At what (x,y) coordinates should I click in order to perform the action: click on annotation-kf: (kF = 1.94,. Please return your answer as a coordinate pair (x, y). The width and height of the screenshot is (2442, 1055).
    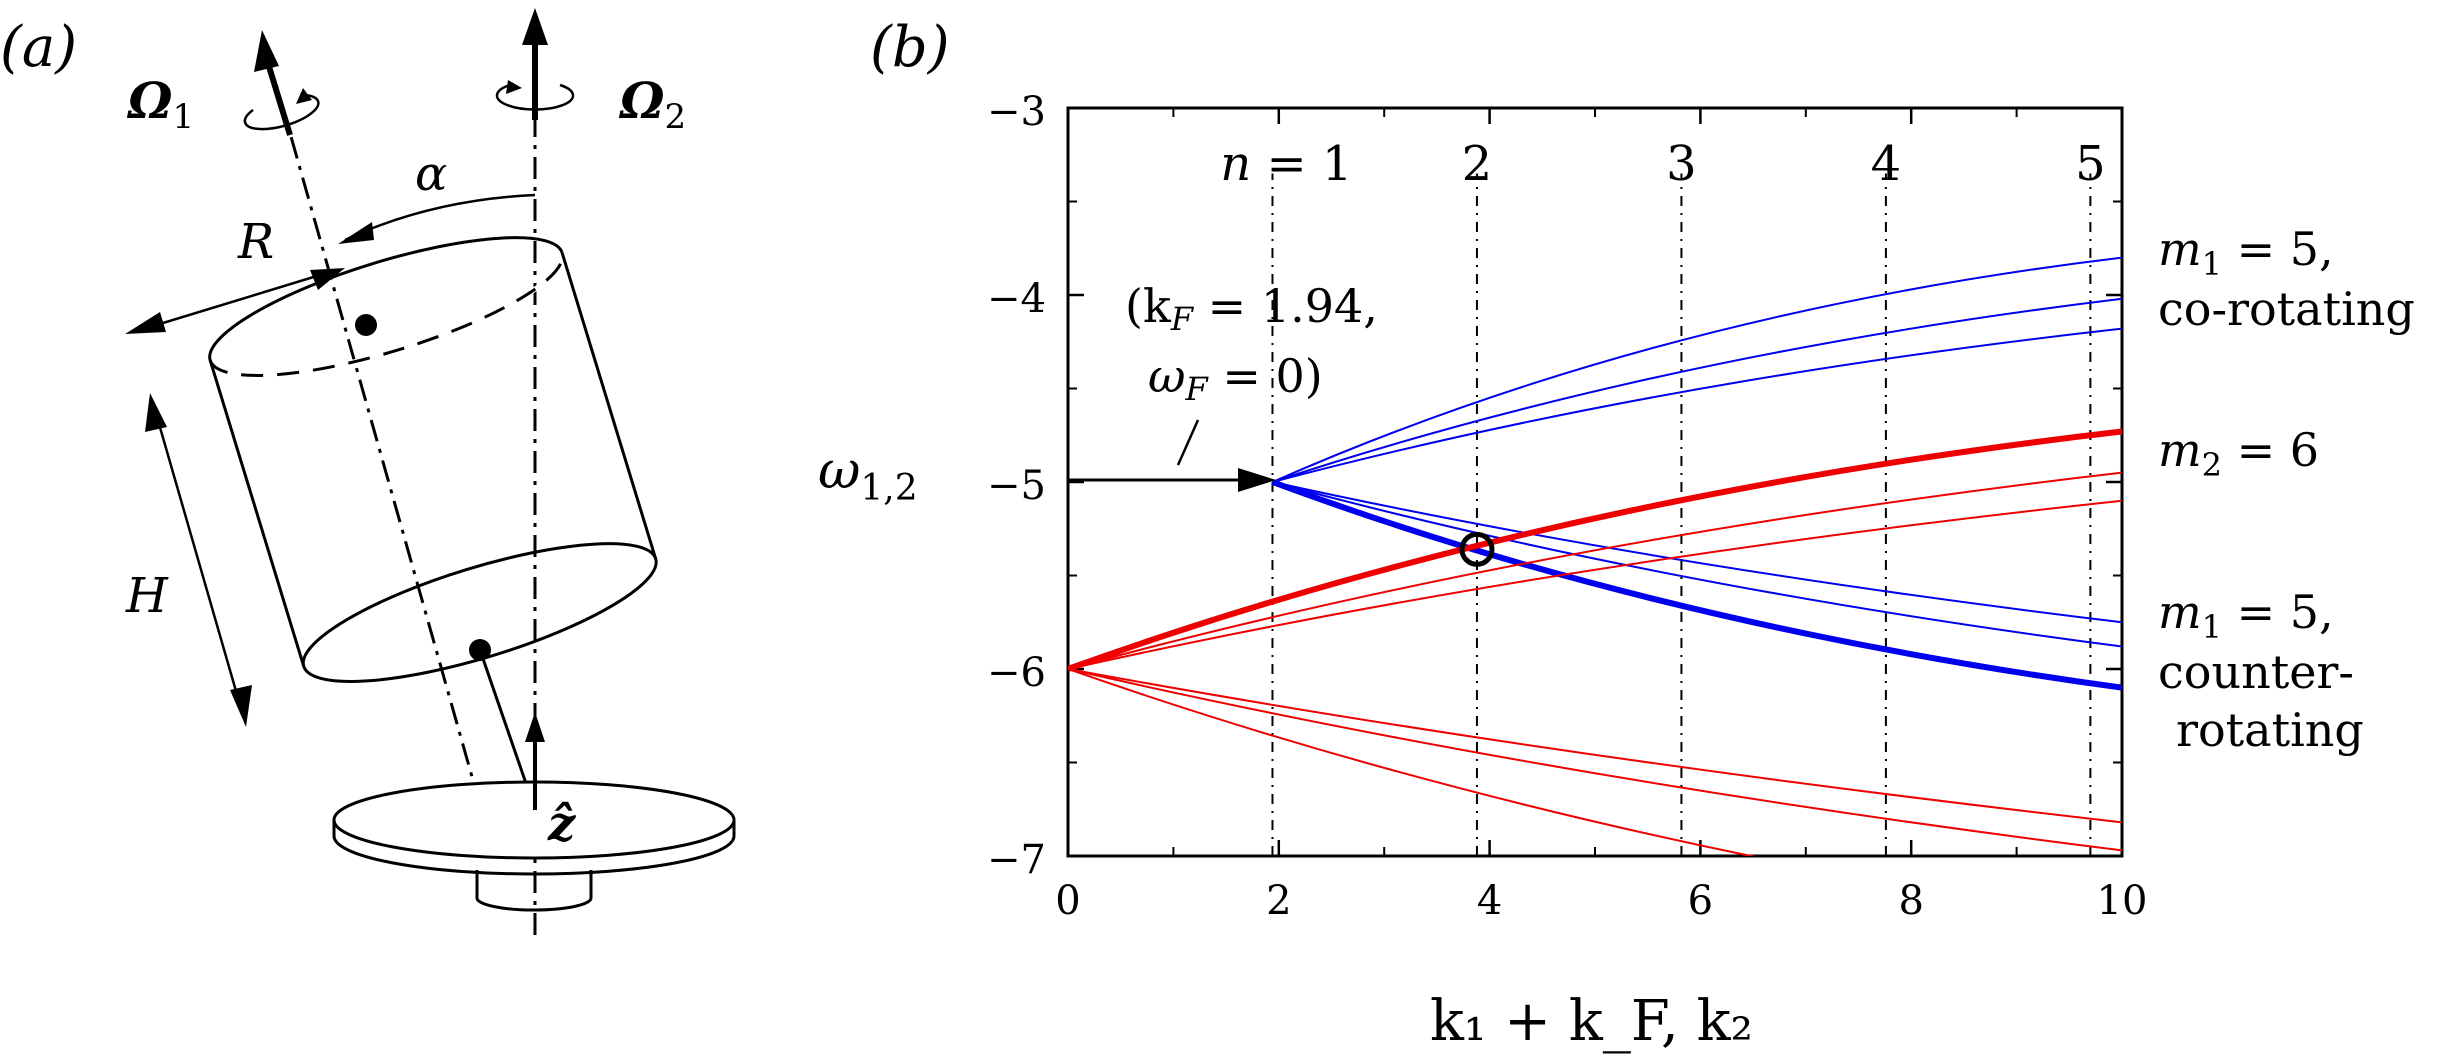
    Looking at the image, I should click on (1251, 308).